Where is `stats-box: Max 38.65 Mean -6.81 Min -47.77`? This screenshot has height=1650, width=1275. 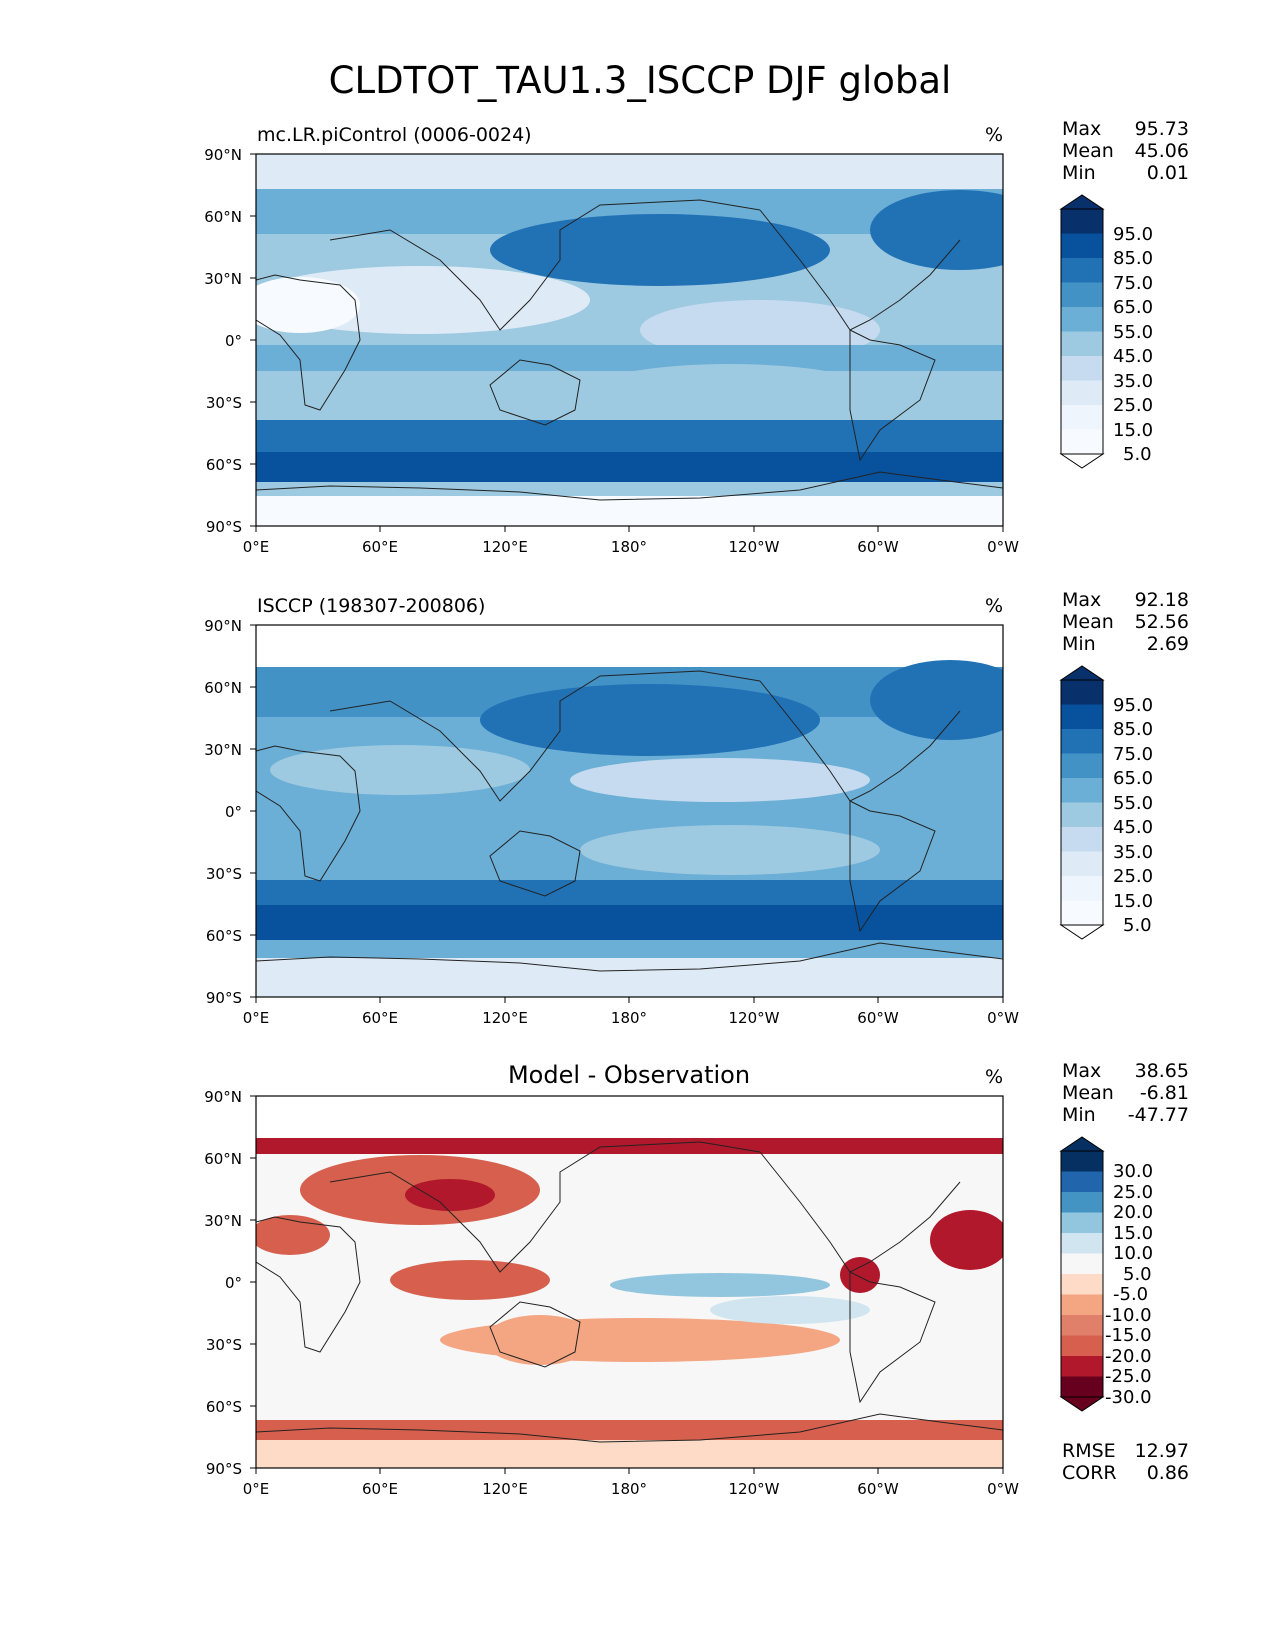
stats-box: Max 38.65 Mean -6.81 Min -47.77 is located at coordinates (1125, 1093).